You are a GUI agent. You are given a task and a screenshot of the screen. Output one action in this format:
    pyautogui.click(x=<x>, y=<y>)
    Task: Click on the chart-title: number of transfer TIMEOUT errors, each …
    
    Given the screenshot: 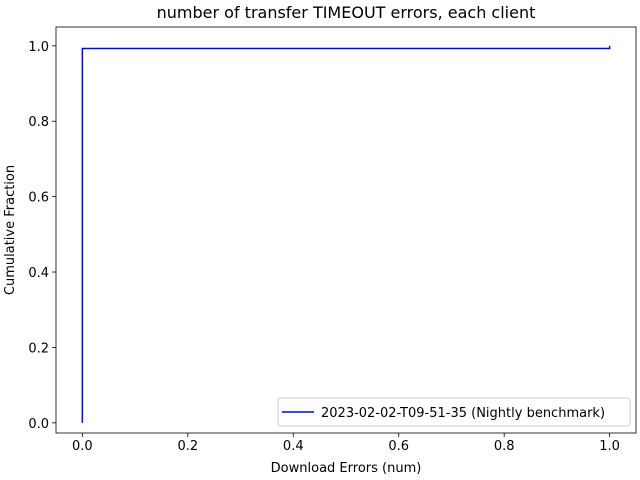 What is the action you would take?
    pyautogui.click(x=346, y=12)
    